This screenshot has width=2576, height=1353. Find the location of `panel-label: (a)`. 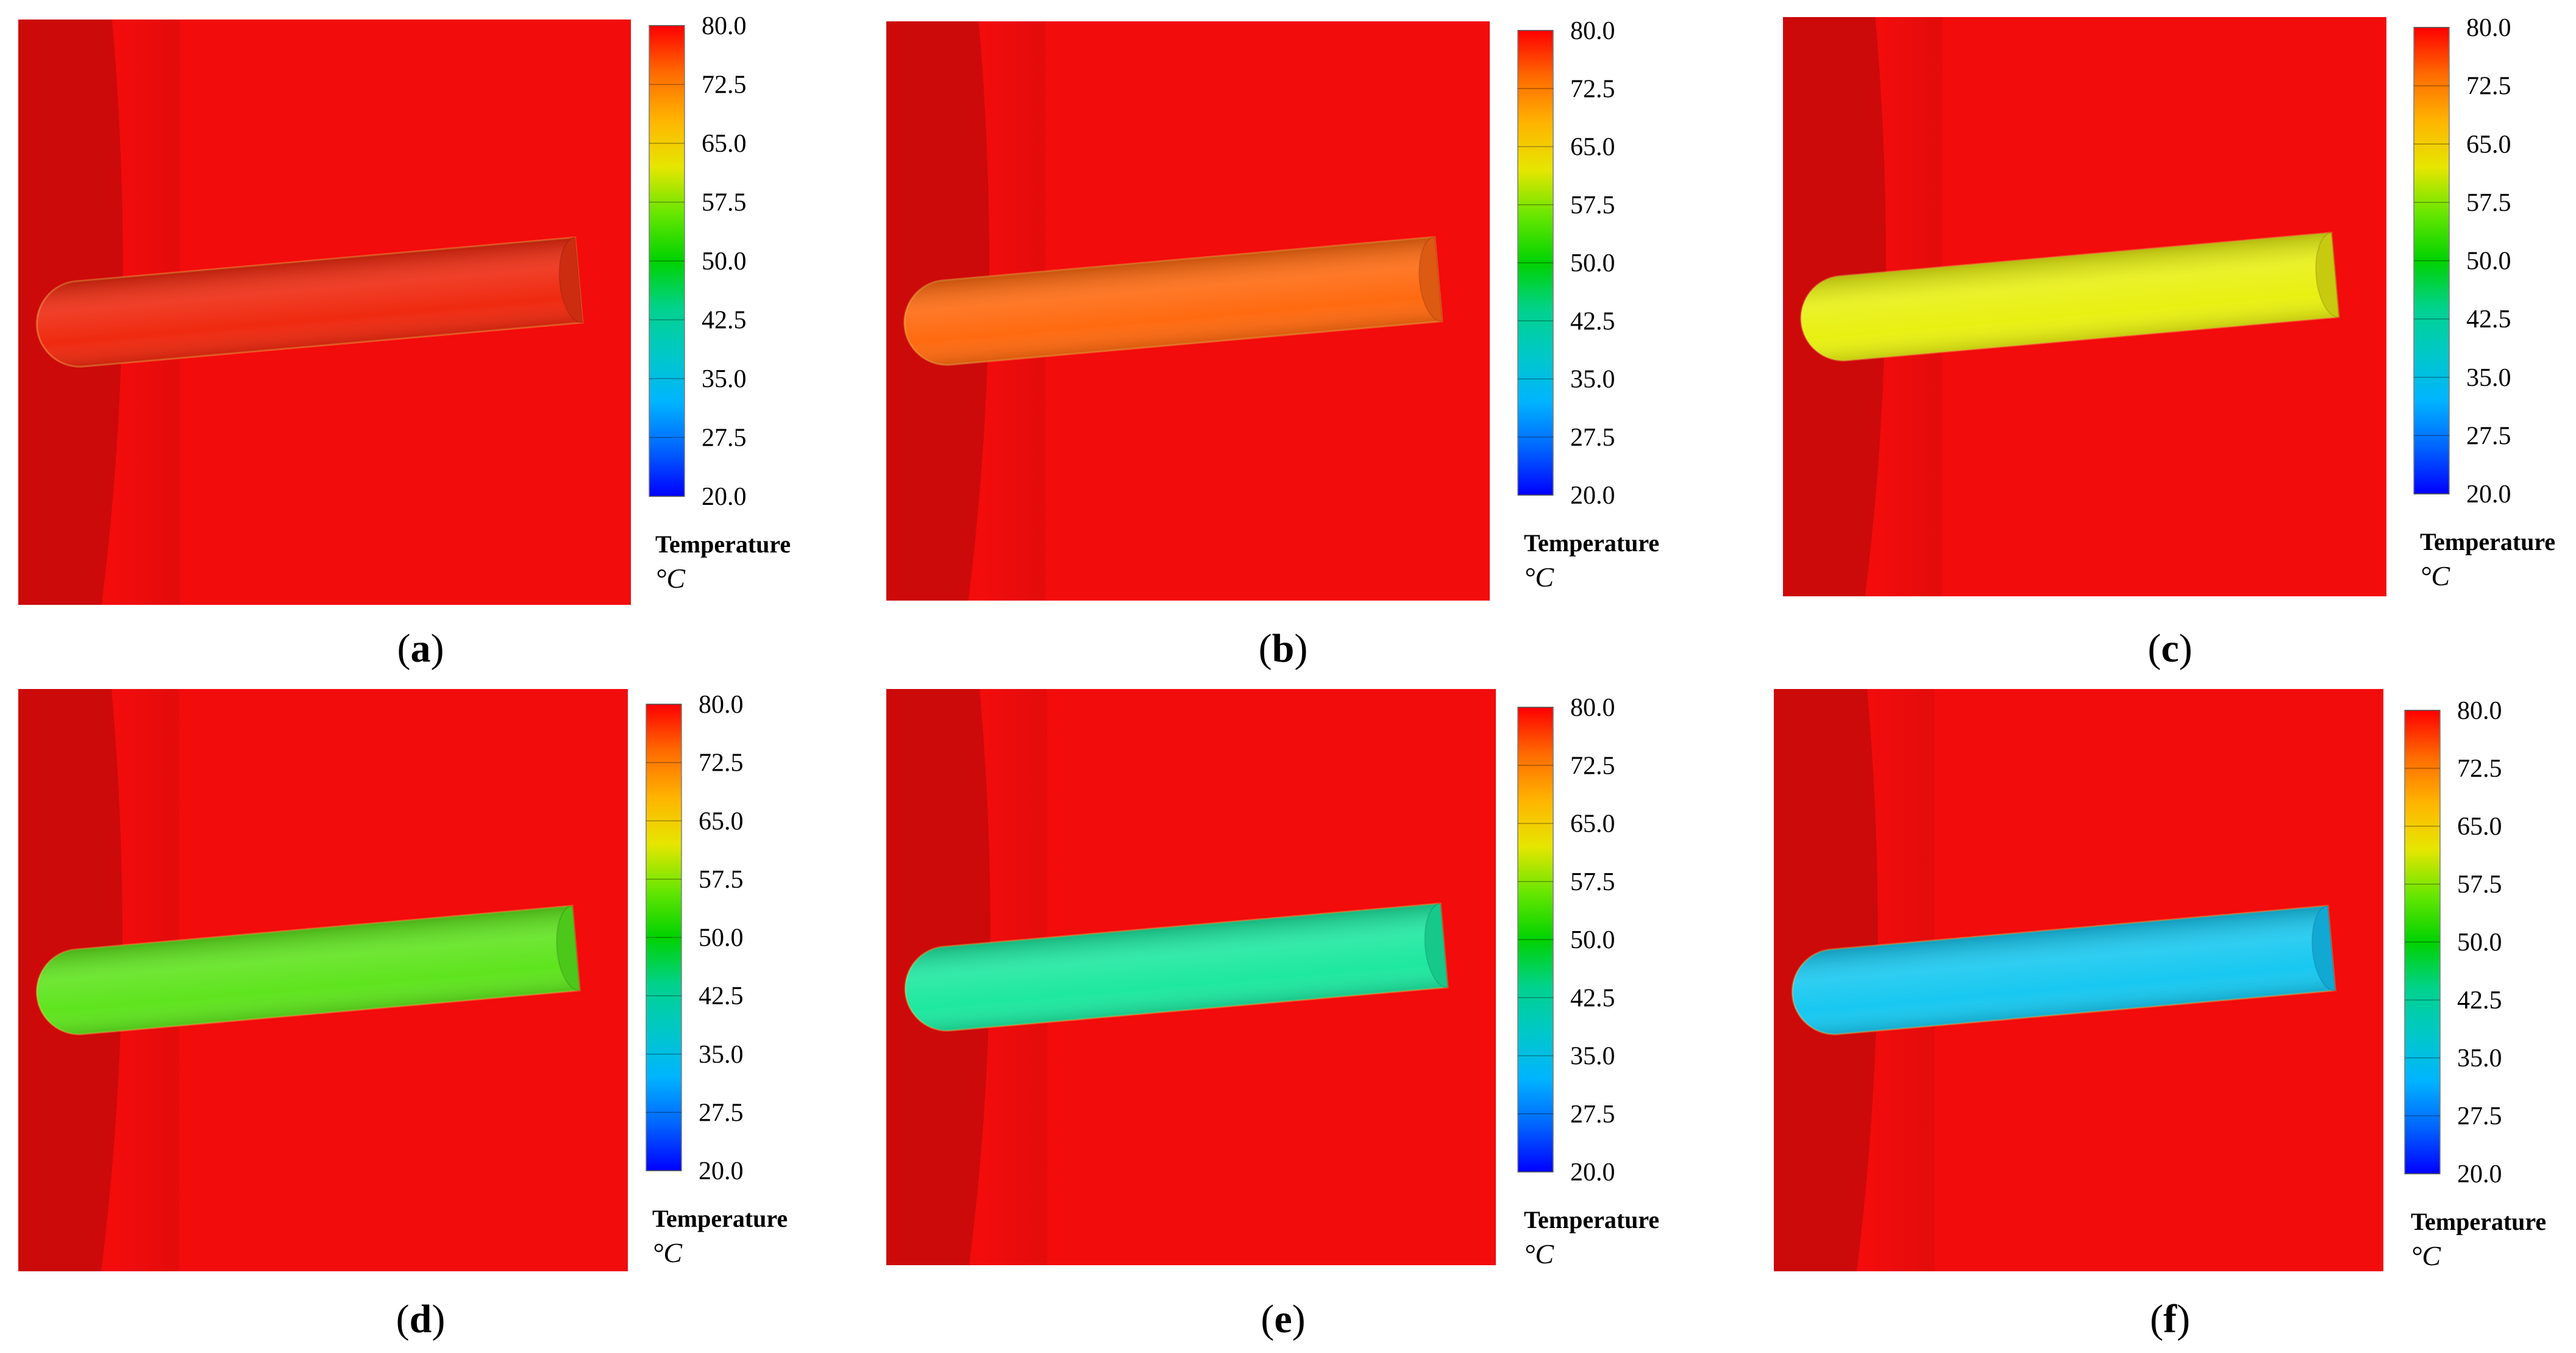

panel-label: (a) is located at coordinates (420, 649).